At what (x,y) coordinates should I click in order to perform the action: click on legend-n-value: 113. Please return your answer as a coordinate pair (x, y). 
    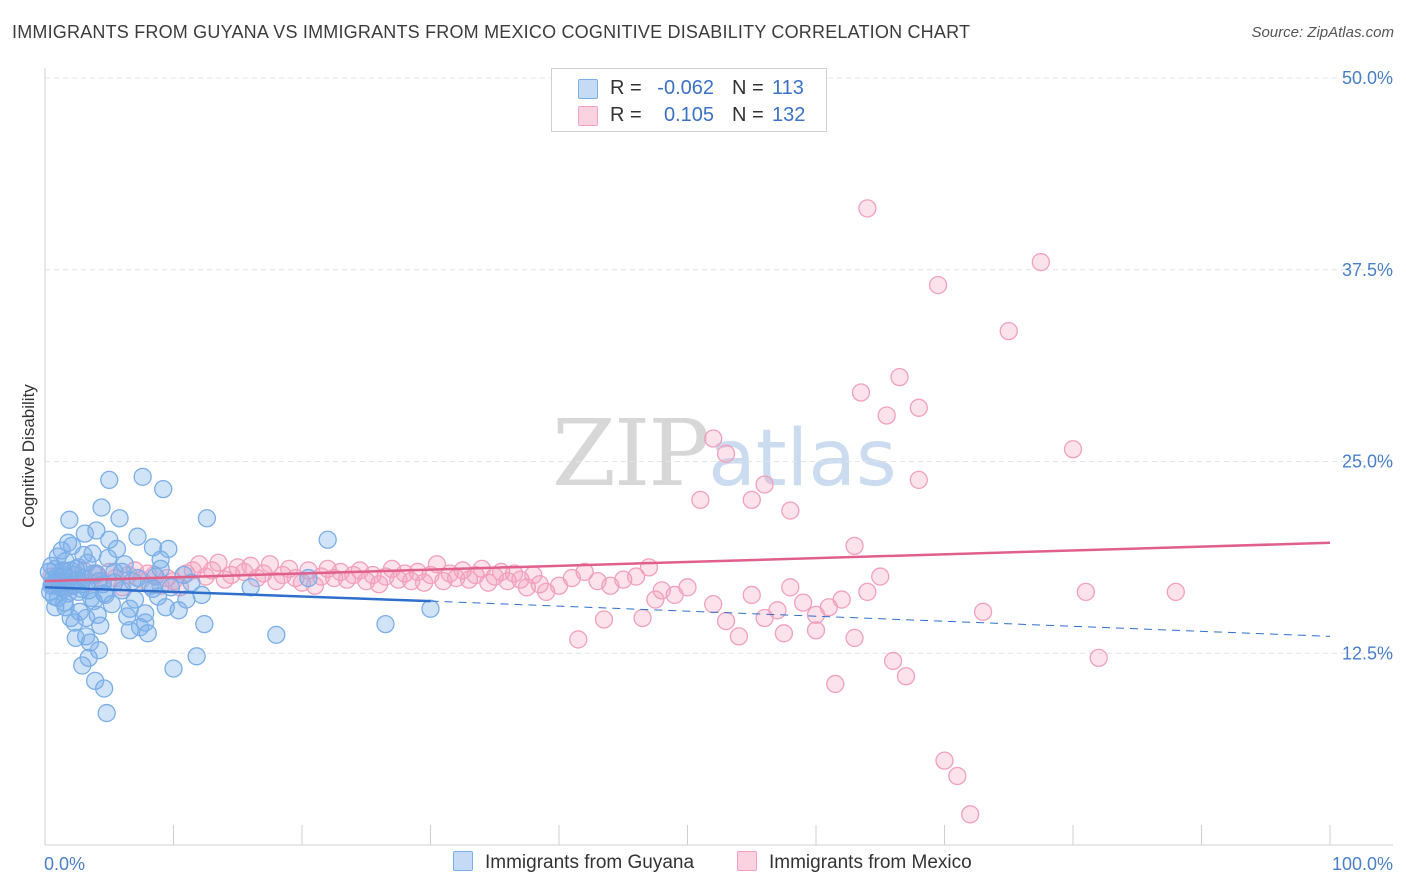
    Looking at the image, I should click on (788, 88).